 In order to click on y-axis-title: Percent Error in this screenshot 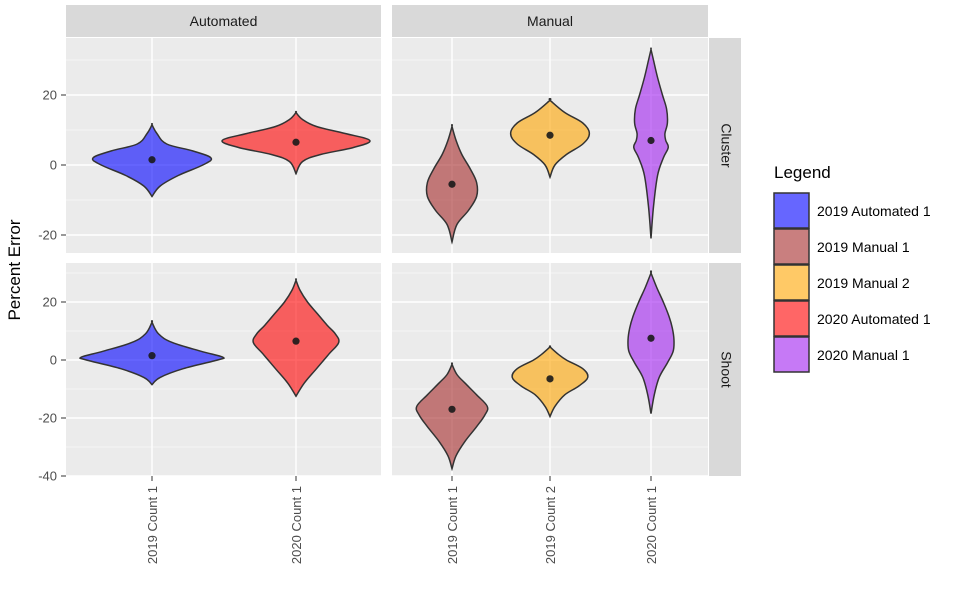, I will do `click(14, 269)`.